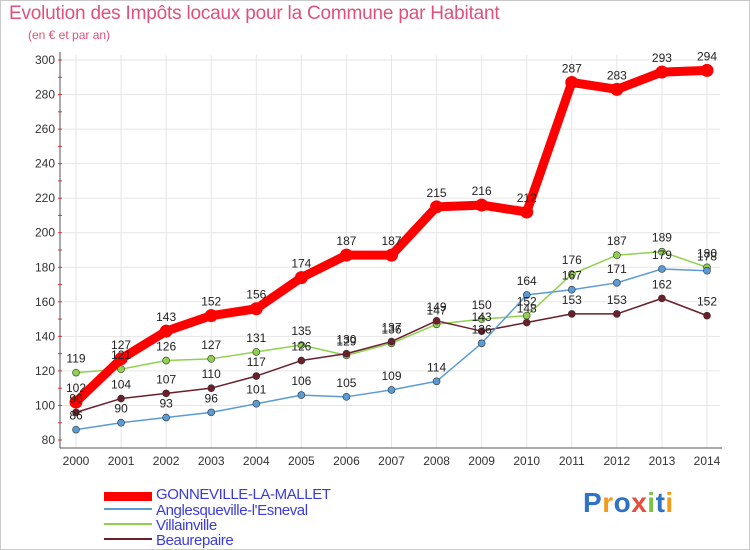  Describe the element at coordinates (49, 440) in the screenshot. I see `y-tick-label: 80` at that location.